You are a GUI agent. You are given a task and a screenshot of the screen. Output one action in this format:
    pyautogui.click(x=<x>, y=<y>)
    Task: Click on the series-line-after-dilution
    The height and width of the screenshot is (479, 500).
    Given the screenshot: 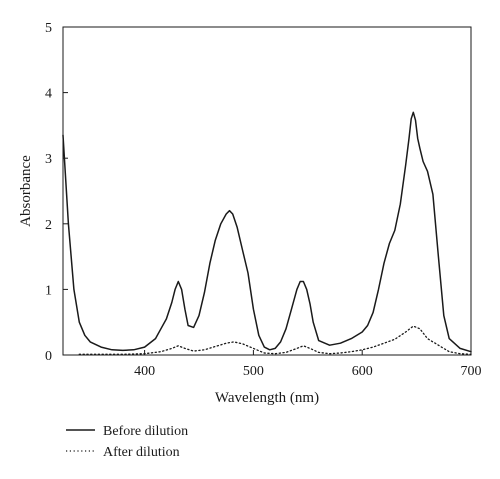 What is the action you would take?
    pyautogui.click(x=275, y=340)
    